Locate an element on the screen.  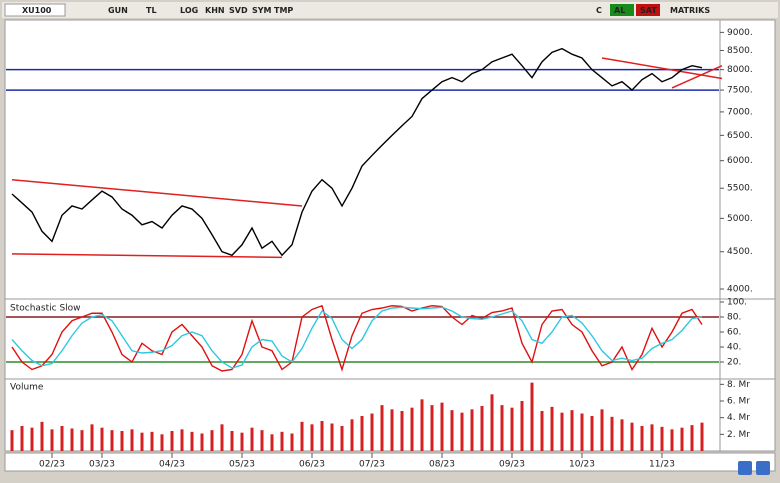
toolbar-button: GUN is located at coordinates (118, 10).